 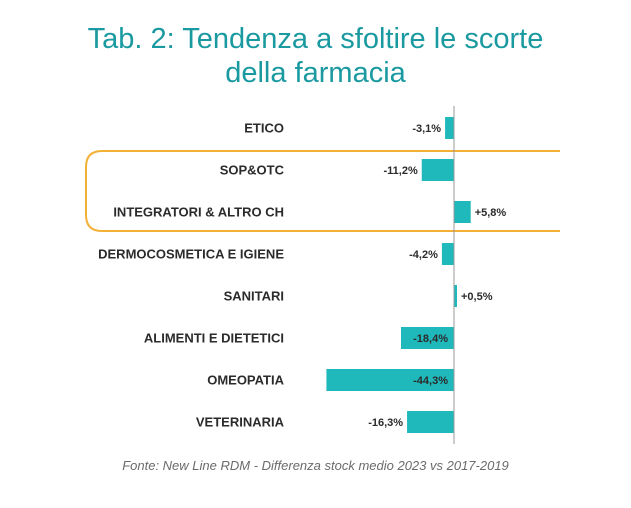 I want to click on value-label: -4,2%, so click(x=423, y=255).